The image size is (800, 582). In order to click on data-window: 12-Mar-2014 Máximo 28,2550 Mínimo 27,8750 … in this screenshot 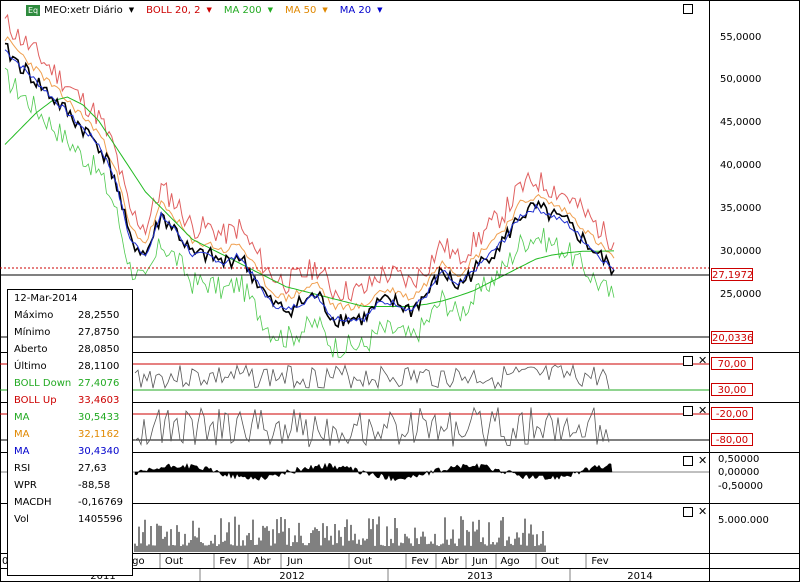, I will do `click(70, 432)`.